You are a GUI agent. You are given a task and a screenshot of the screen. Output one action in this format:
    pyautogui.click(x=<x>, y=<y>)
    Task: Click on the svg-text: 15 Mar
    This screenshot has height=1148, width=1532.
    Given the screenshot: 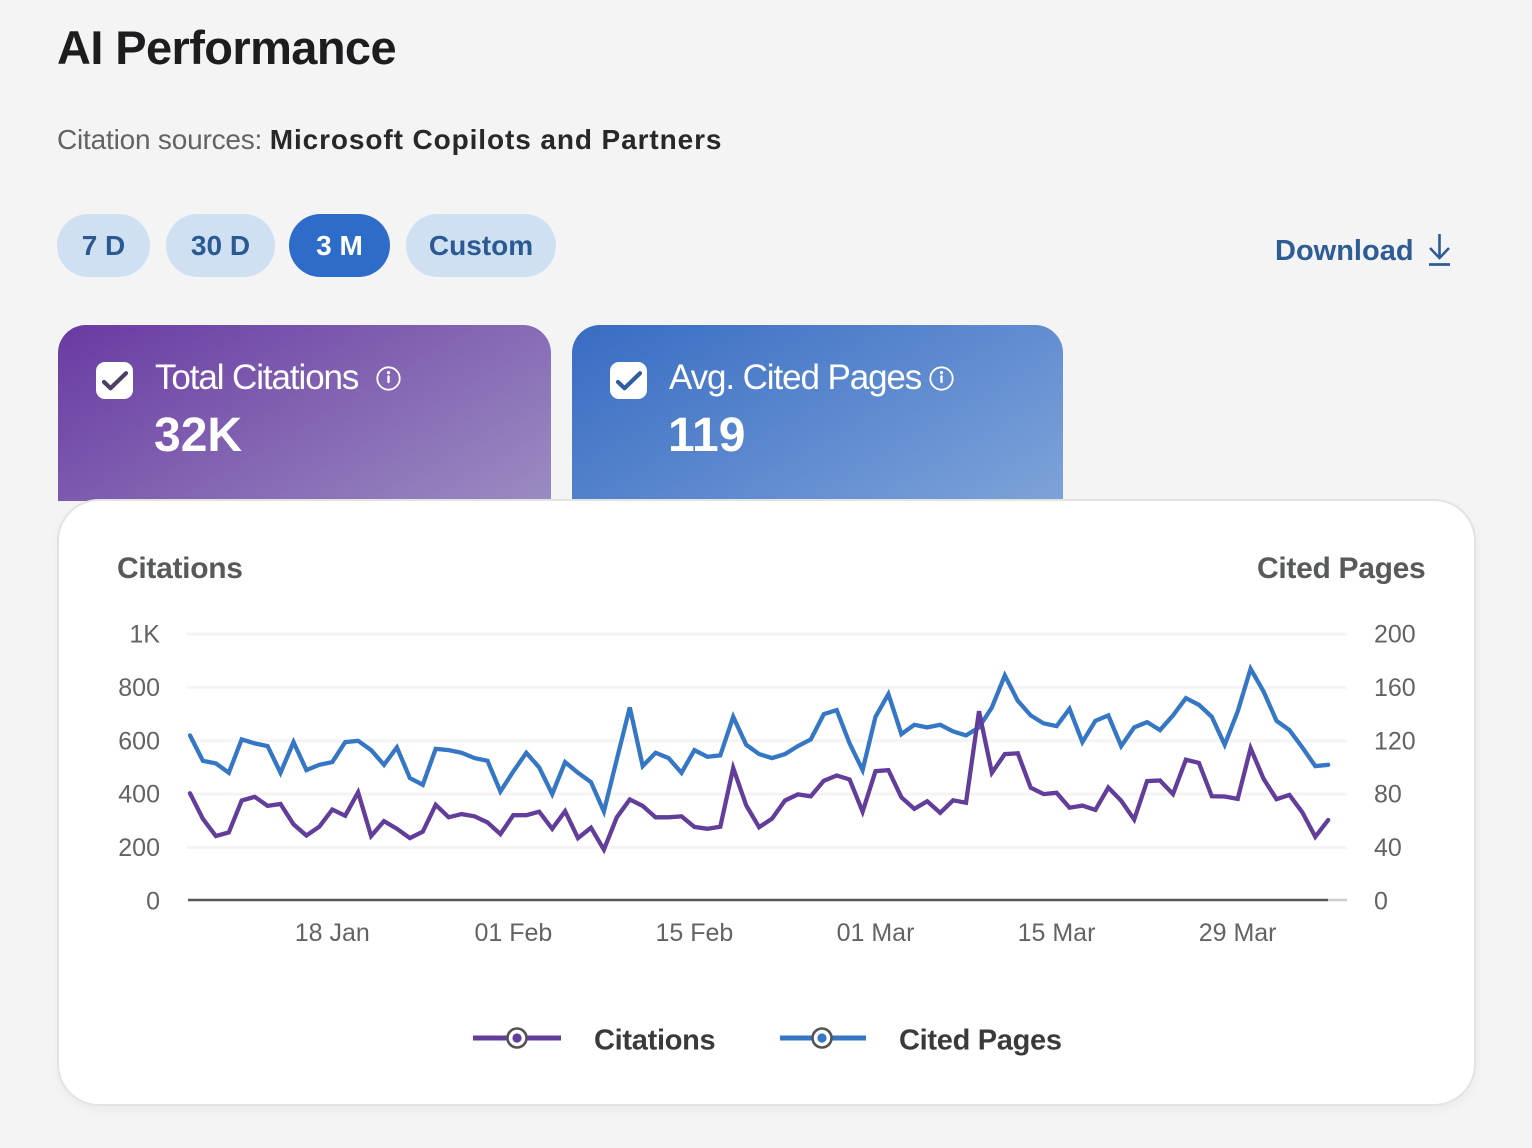 What is the action you would take?
    pyautogui.click(x=1057, y=933)
    